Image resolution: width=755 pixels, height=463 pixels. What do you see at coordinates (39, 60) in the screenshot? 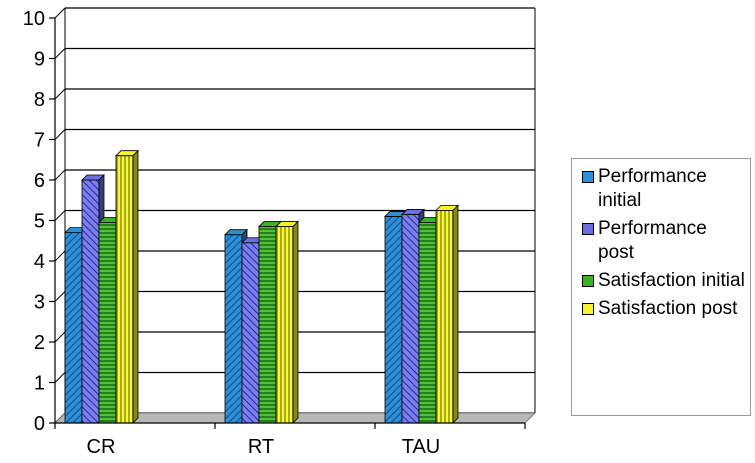
I see `y-tick-label: 9` at bounding box center [39, 60].